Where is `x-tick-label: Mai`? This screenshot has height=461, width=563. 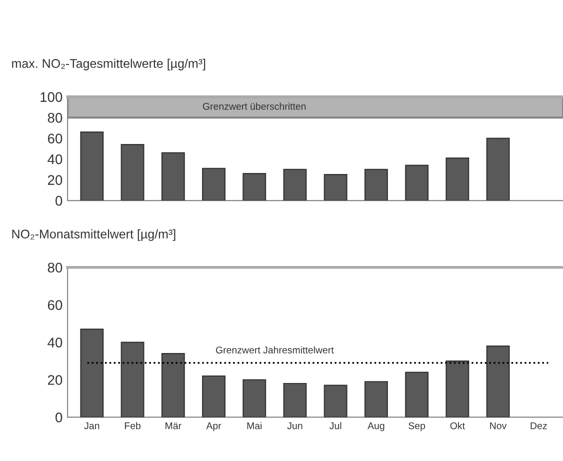
x-tick-label: Mai is located at coordinates (254, 426).